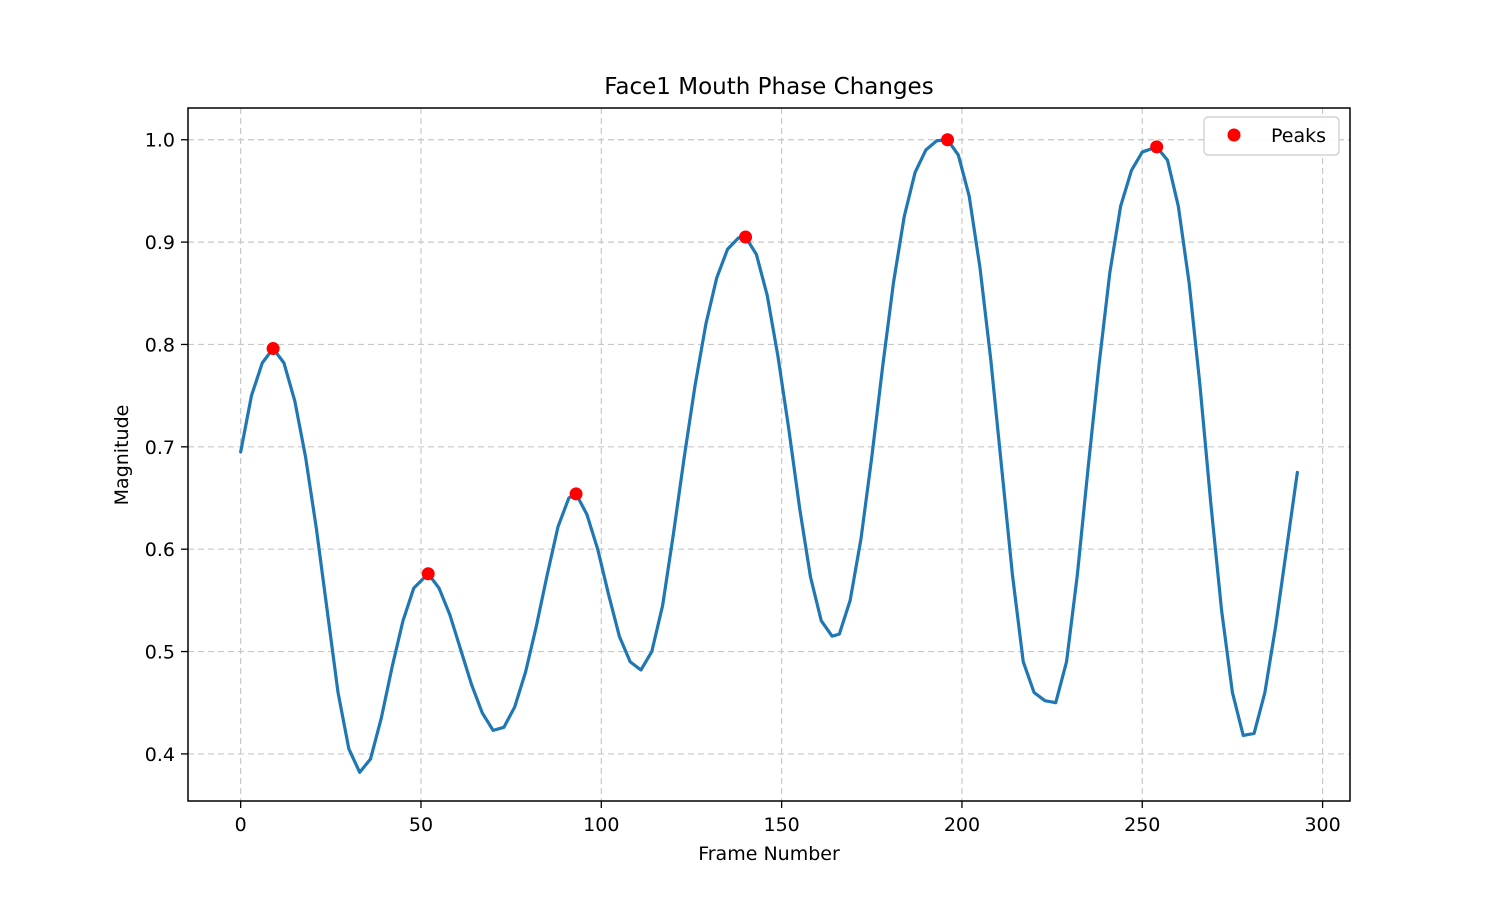 The height and width of the screenshot is (900, 1500). What do you see at coordinates (1142, 825) in the screenshot?
I see `x-tick-label: 250` at bounding box center [1142, 825].